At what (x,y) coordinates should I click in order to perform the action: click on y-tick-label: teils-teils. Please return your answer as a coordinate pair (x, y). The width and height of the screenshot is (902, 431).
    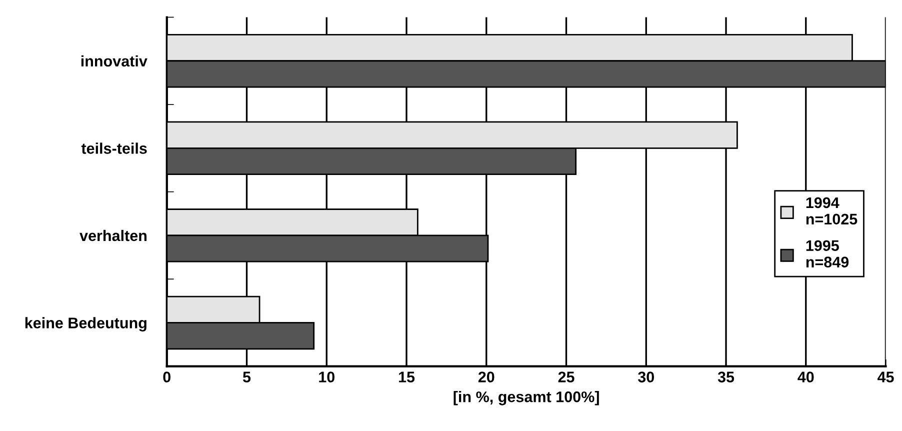
    Looking at the image, I should click on (114, 148).